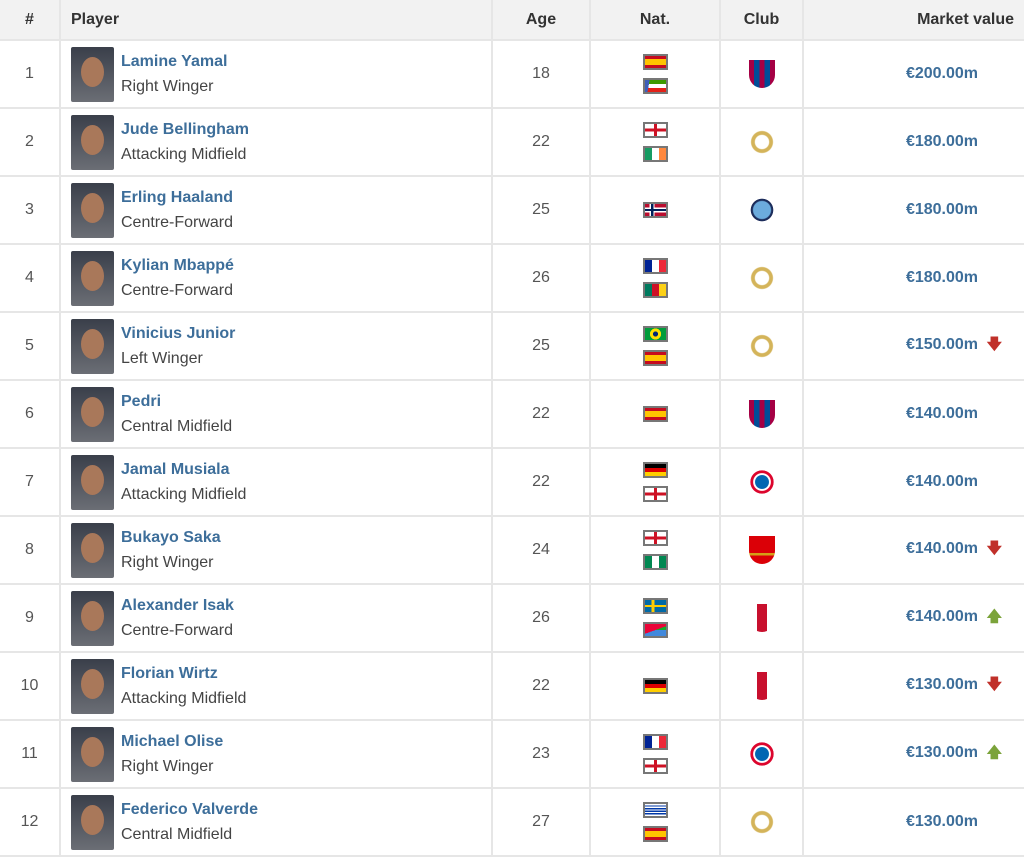 This screenshot has height=858, width=1024. I want to click on flag-eritrea-icon, so click(655, 630).